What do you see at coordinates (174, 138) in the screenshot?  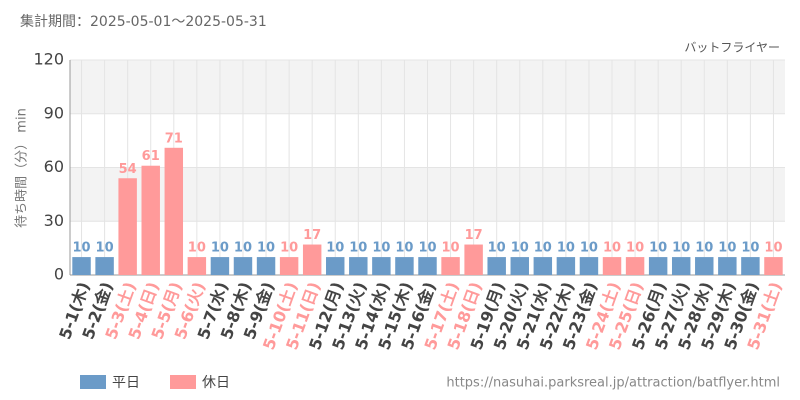 I see `value-label: 71` at bounding box center [174, 138].